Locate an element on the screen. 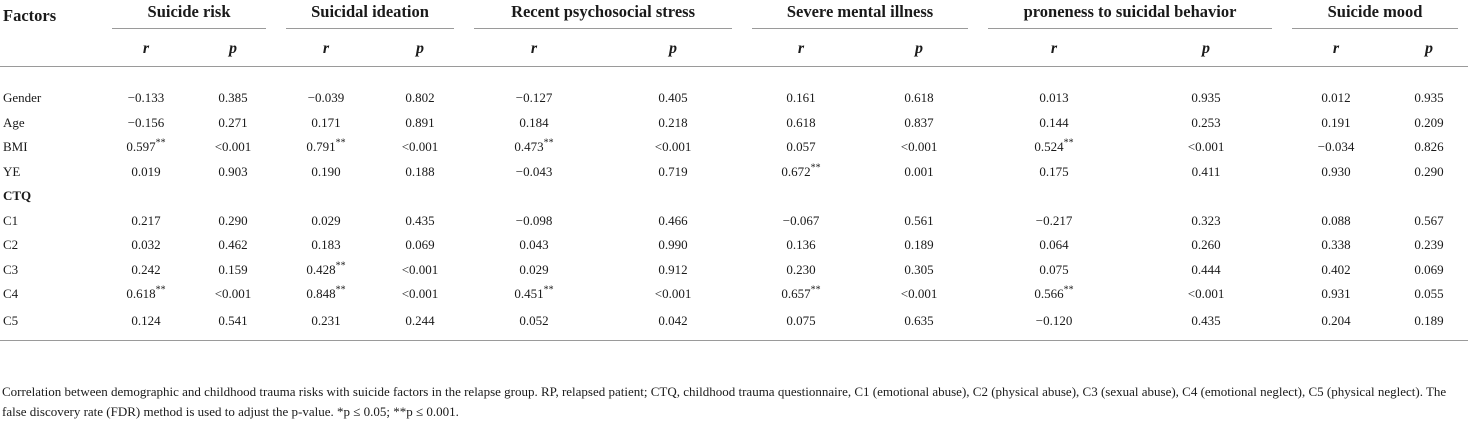  row-label: C5 is located at coordinates (51, 323).